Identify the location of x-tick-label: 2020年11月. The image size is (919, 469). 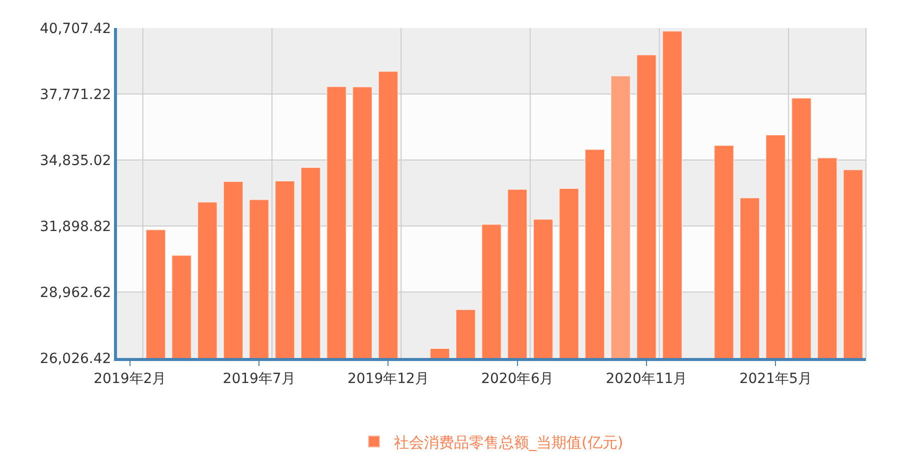
(647, 378).